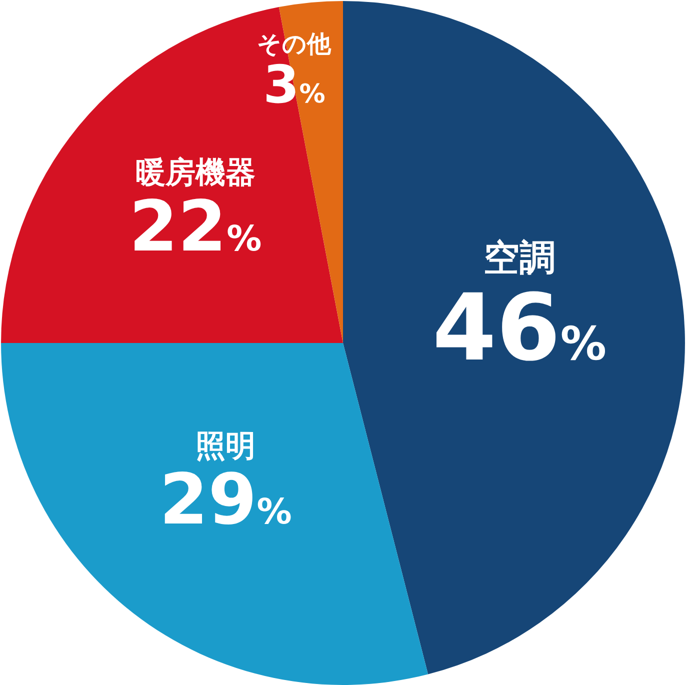  What do you see at coordinates (294, 44) in the screenshot?
I see `slice-label: その他` at bounding box center [294, 44].